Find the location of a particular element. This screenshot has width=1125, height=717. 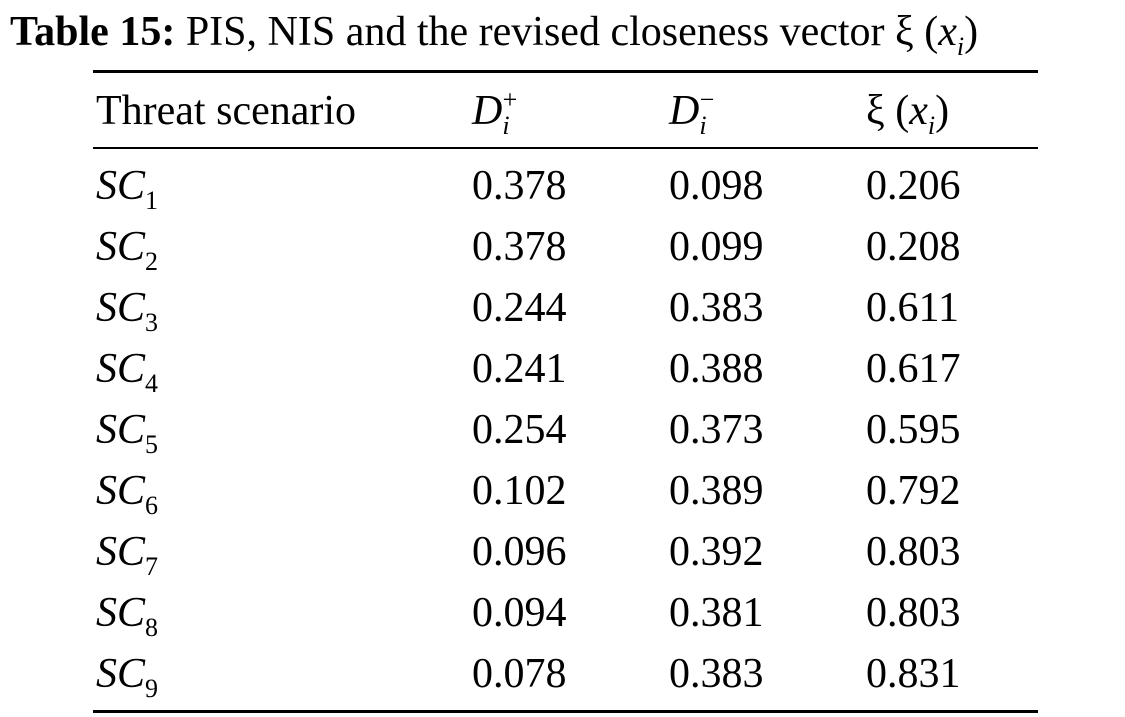

cell-threat-scenario: SC1 is located at coordinates (127, 188).